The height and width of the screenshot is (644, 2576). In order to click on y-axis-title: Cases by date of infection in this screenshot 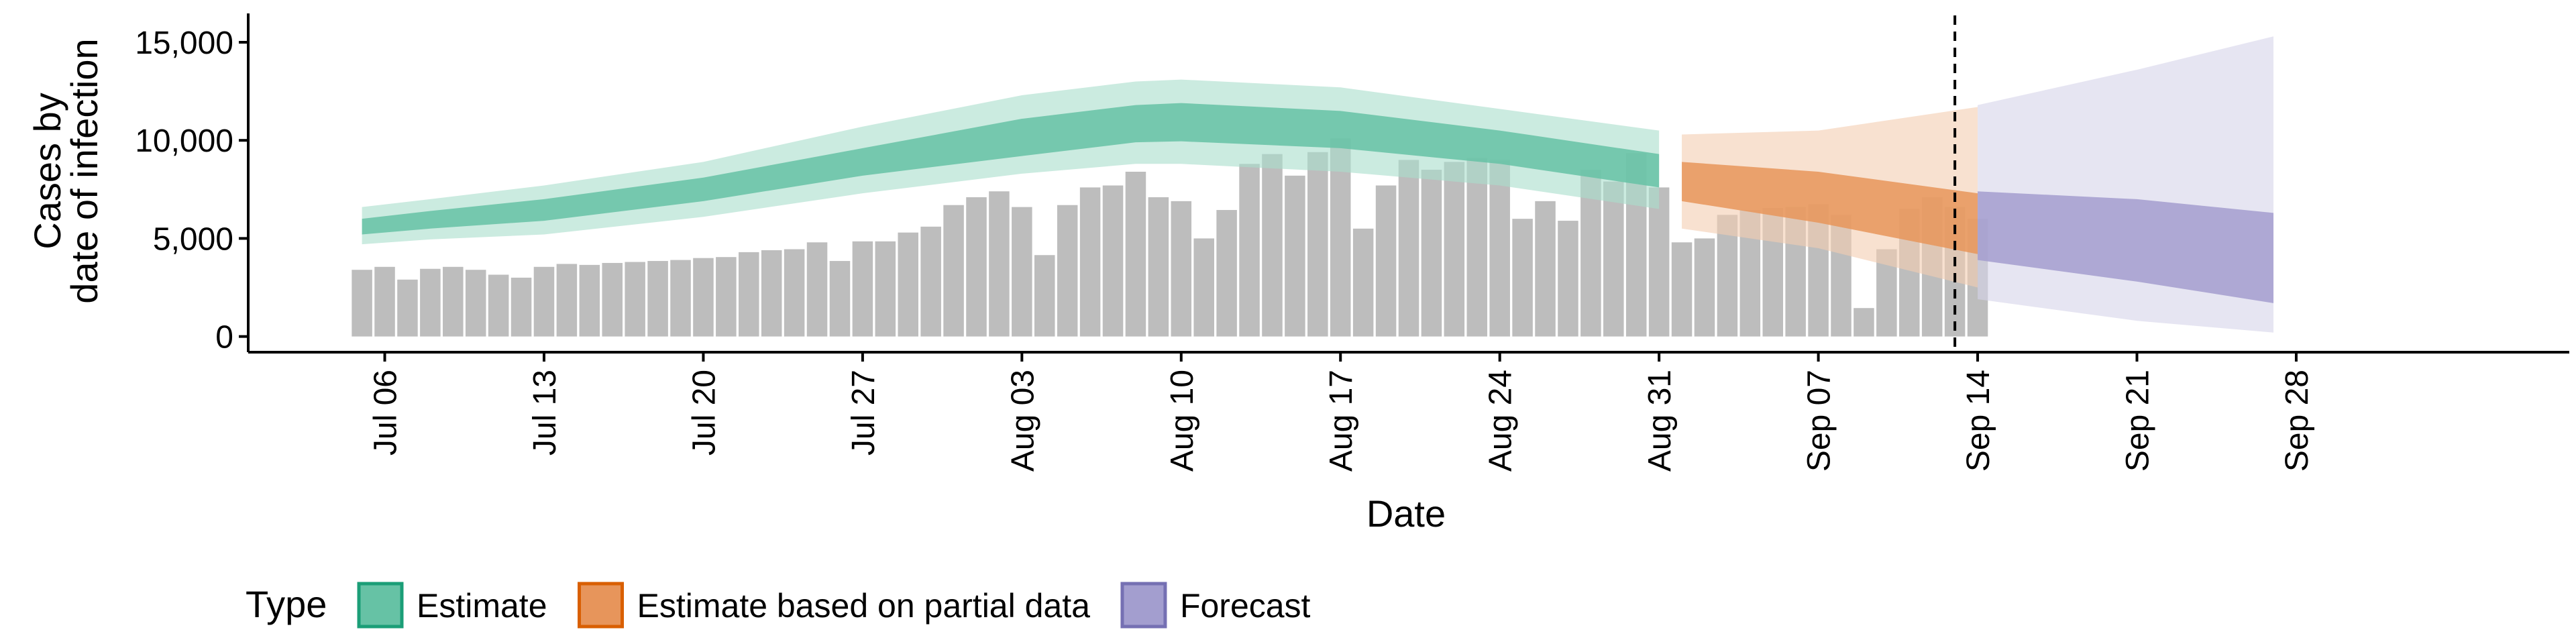, I will do `click(65, 170)`.